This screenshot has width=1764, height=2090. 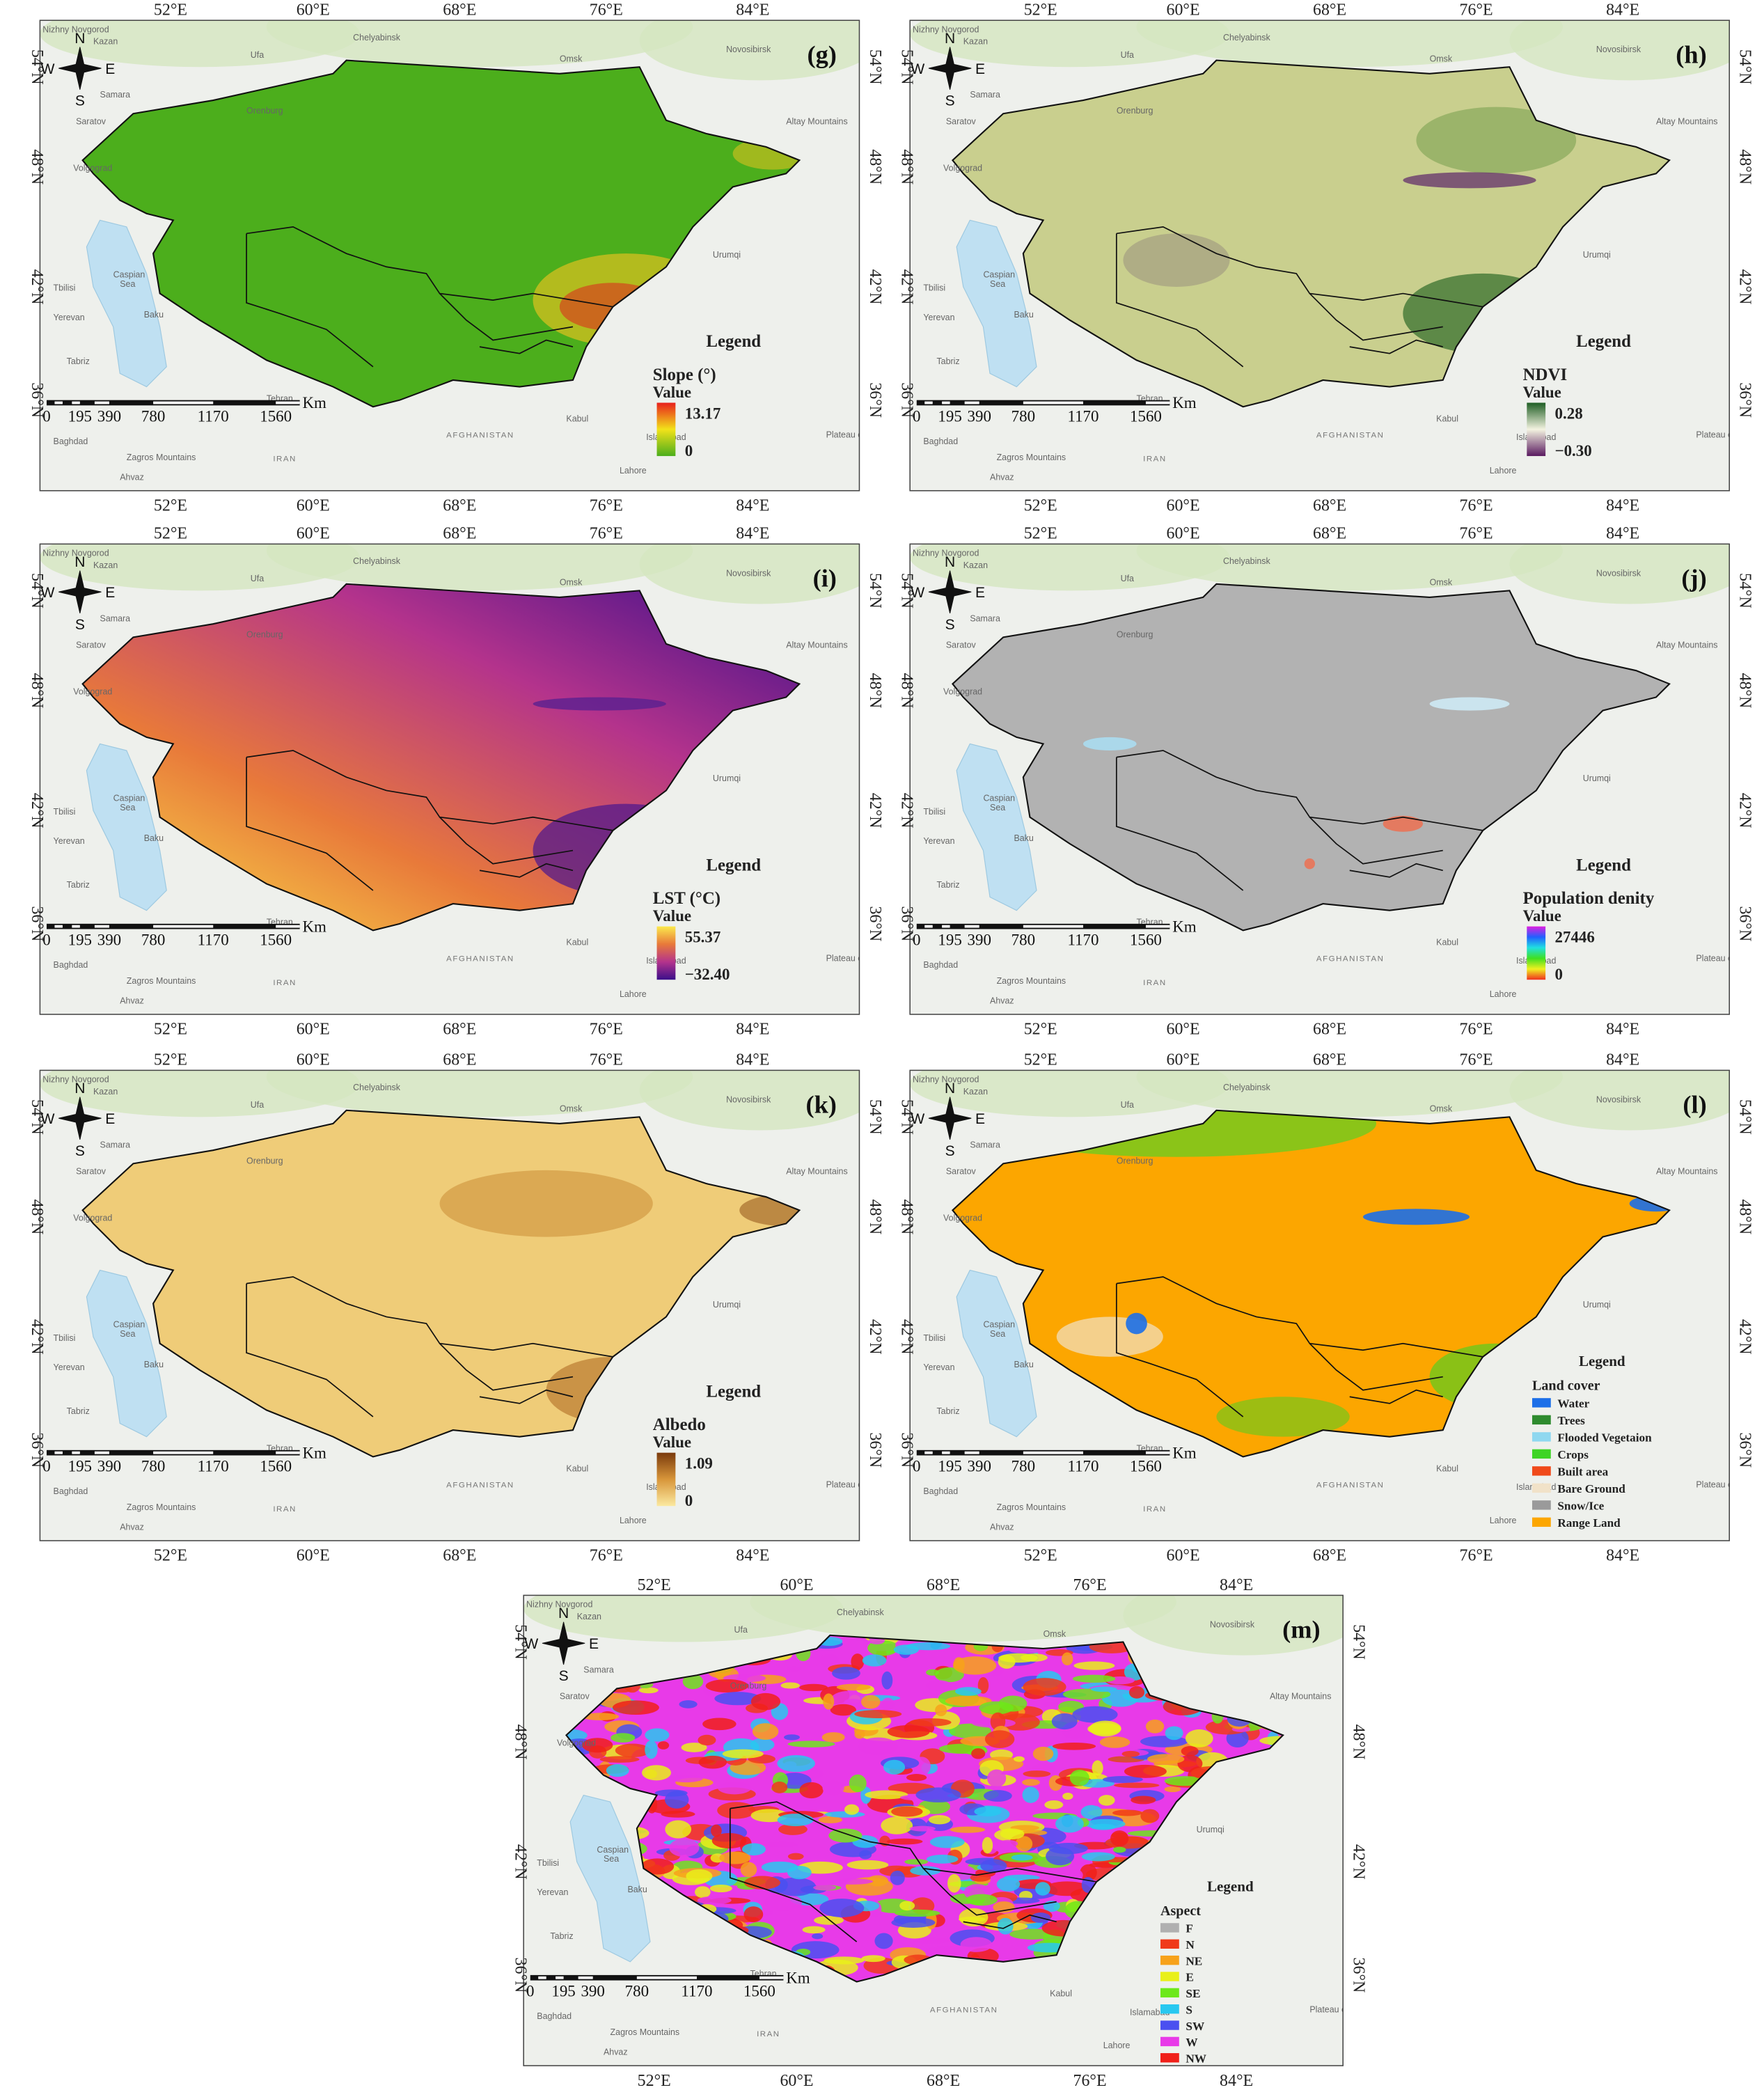 What do you see at coordinates (1573, 1404) in the screenshot?
I see `legend-item: Water` at bounding box center [1573, 1404].